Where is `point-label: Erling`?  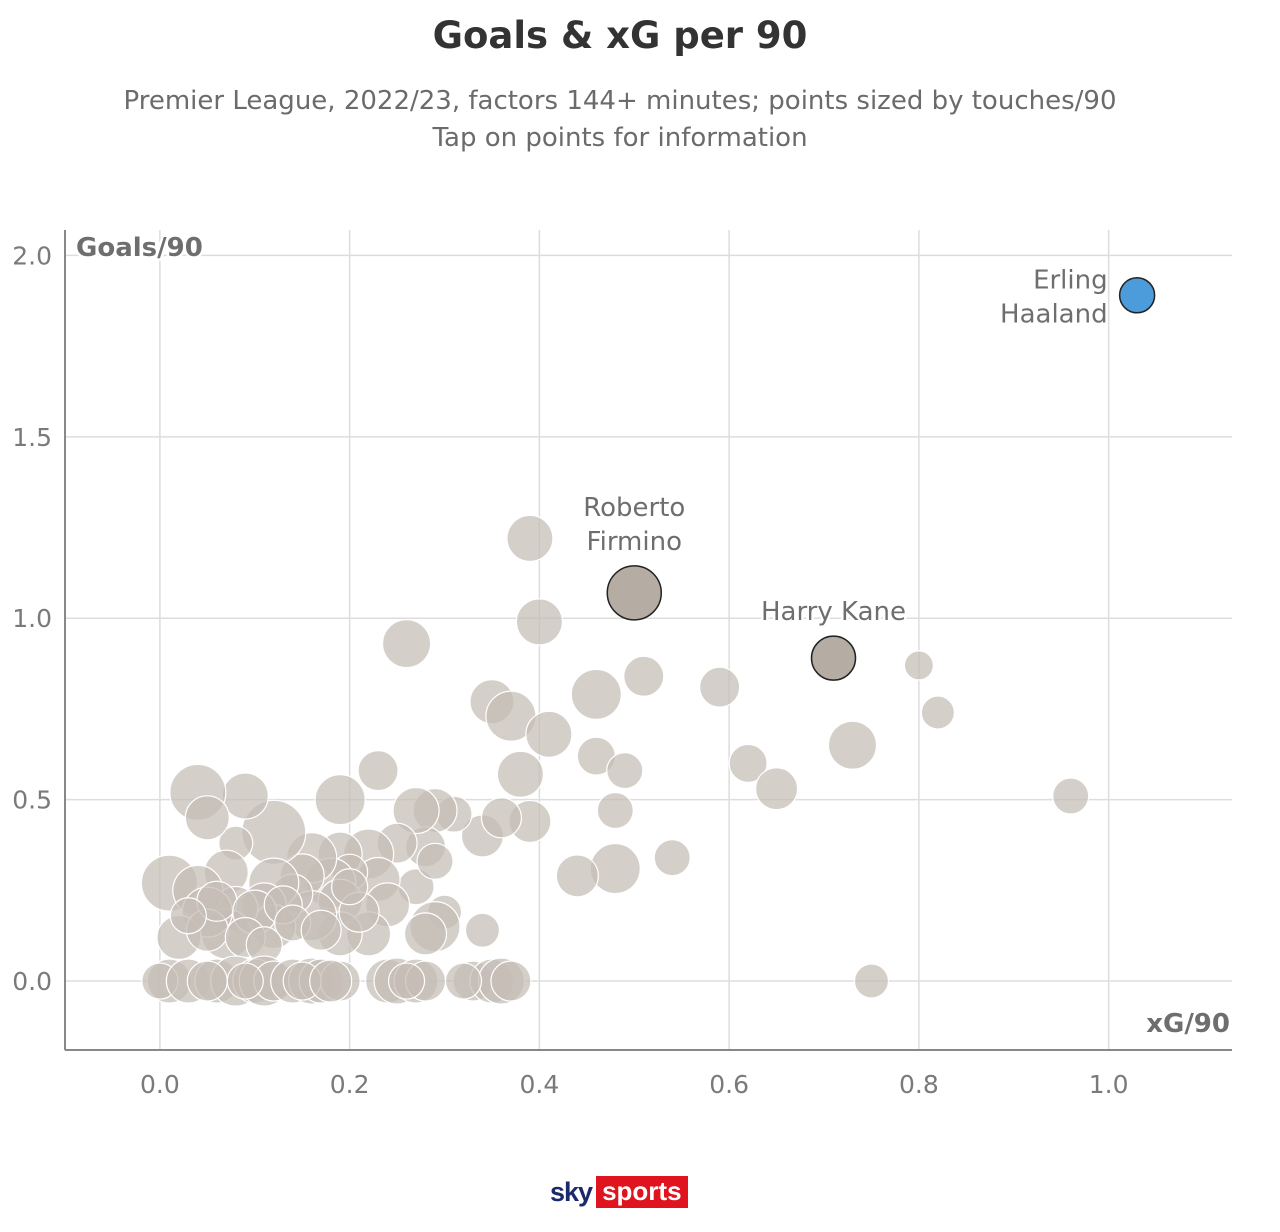
point-label: Erling is located at coordinates (1070, 280).